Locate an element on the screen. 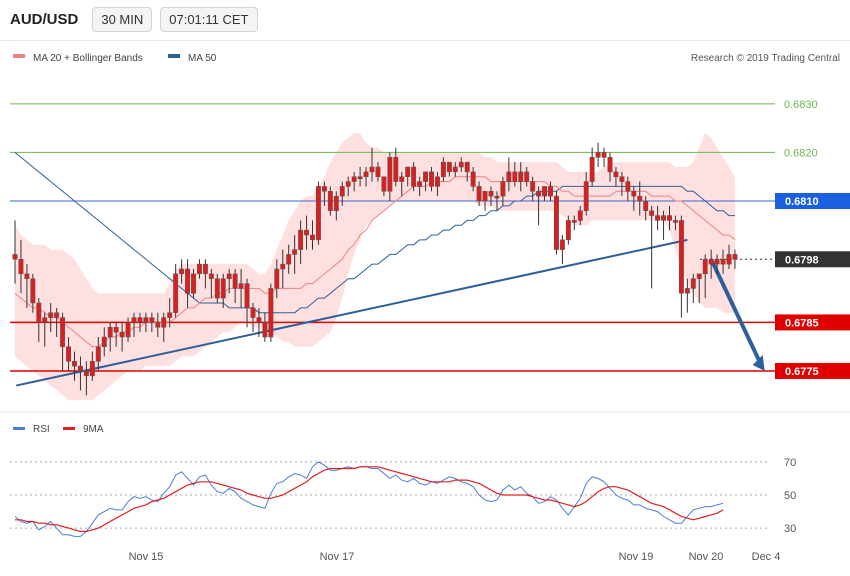 The width and height of the screenshot is (850, 576). symbol-label: AUD/USD is located at coordinates (44, 19).